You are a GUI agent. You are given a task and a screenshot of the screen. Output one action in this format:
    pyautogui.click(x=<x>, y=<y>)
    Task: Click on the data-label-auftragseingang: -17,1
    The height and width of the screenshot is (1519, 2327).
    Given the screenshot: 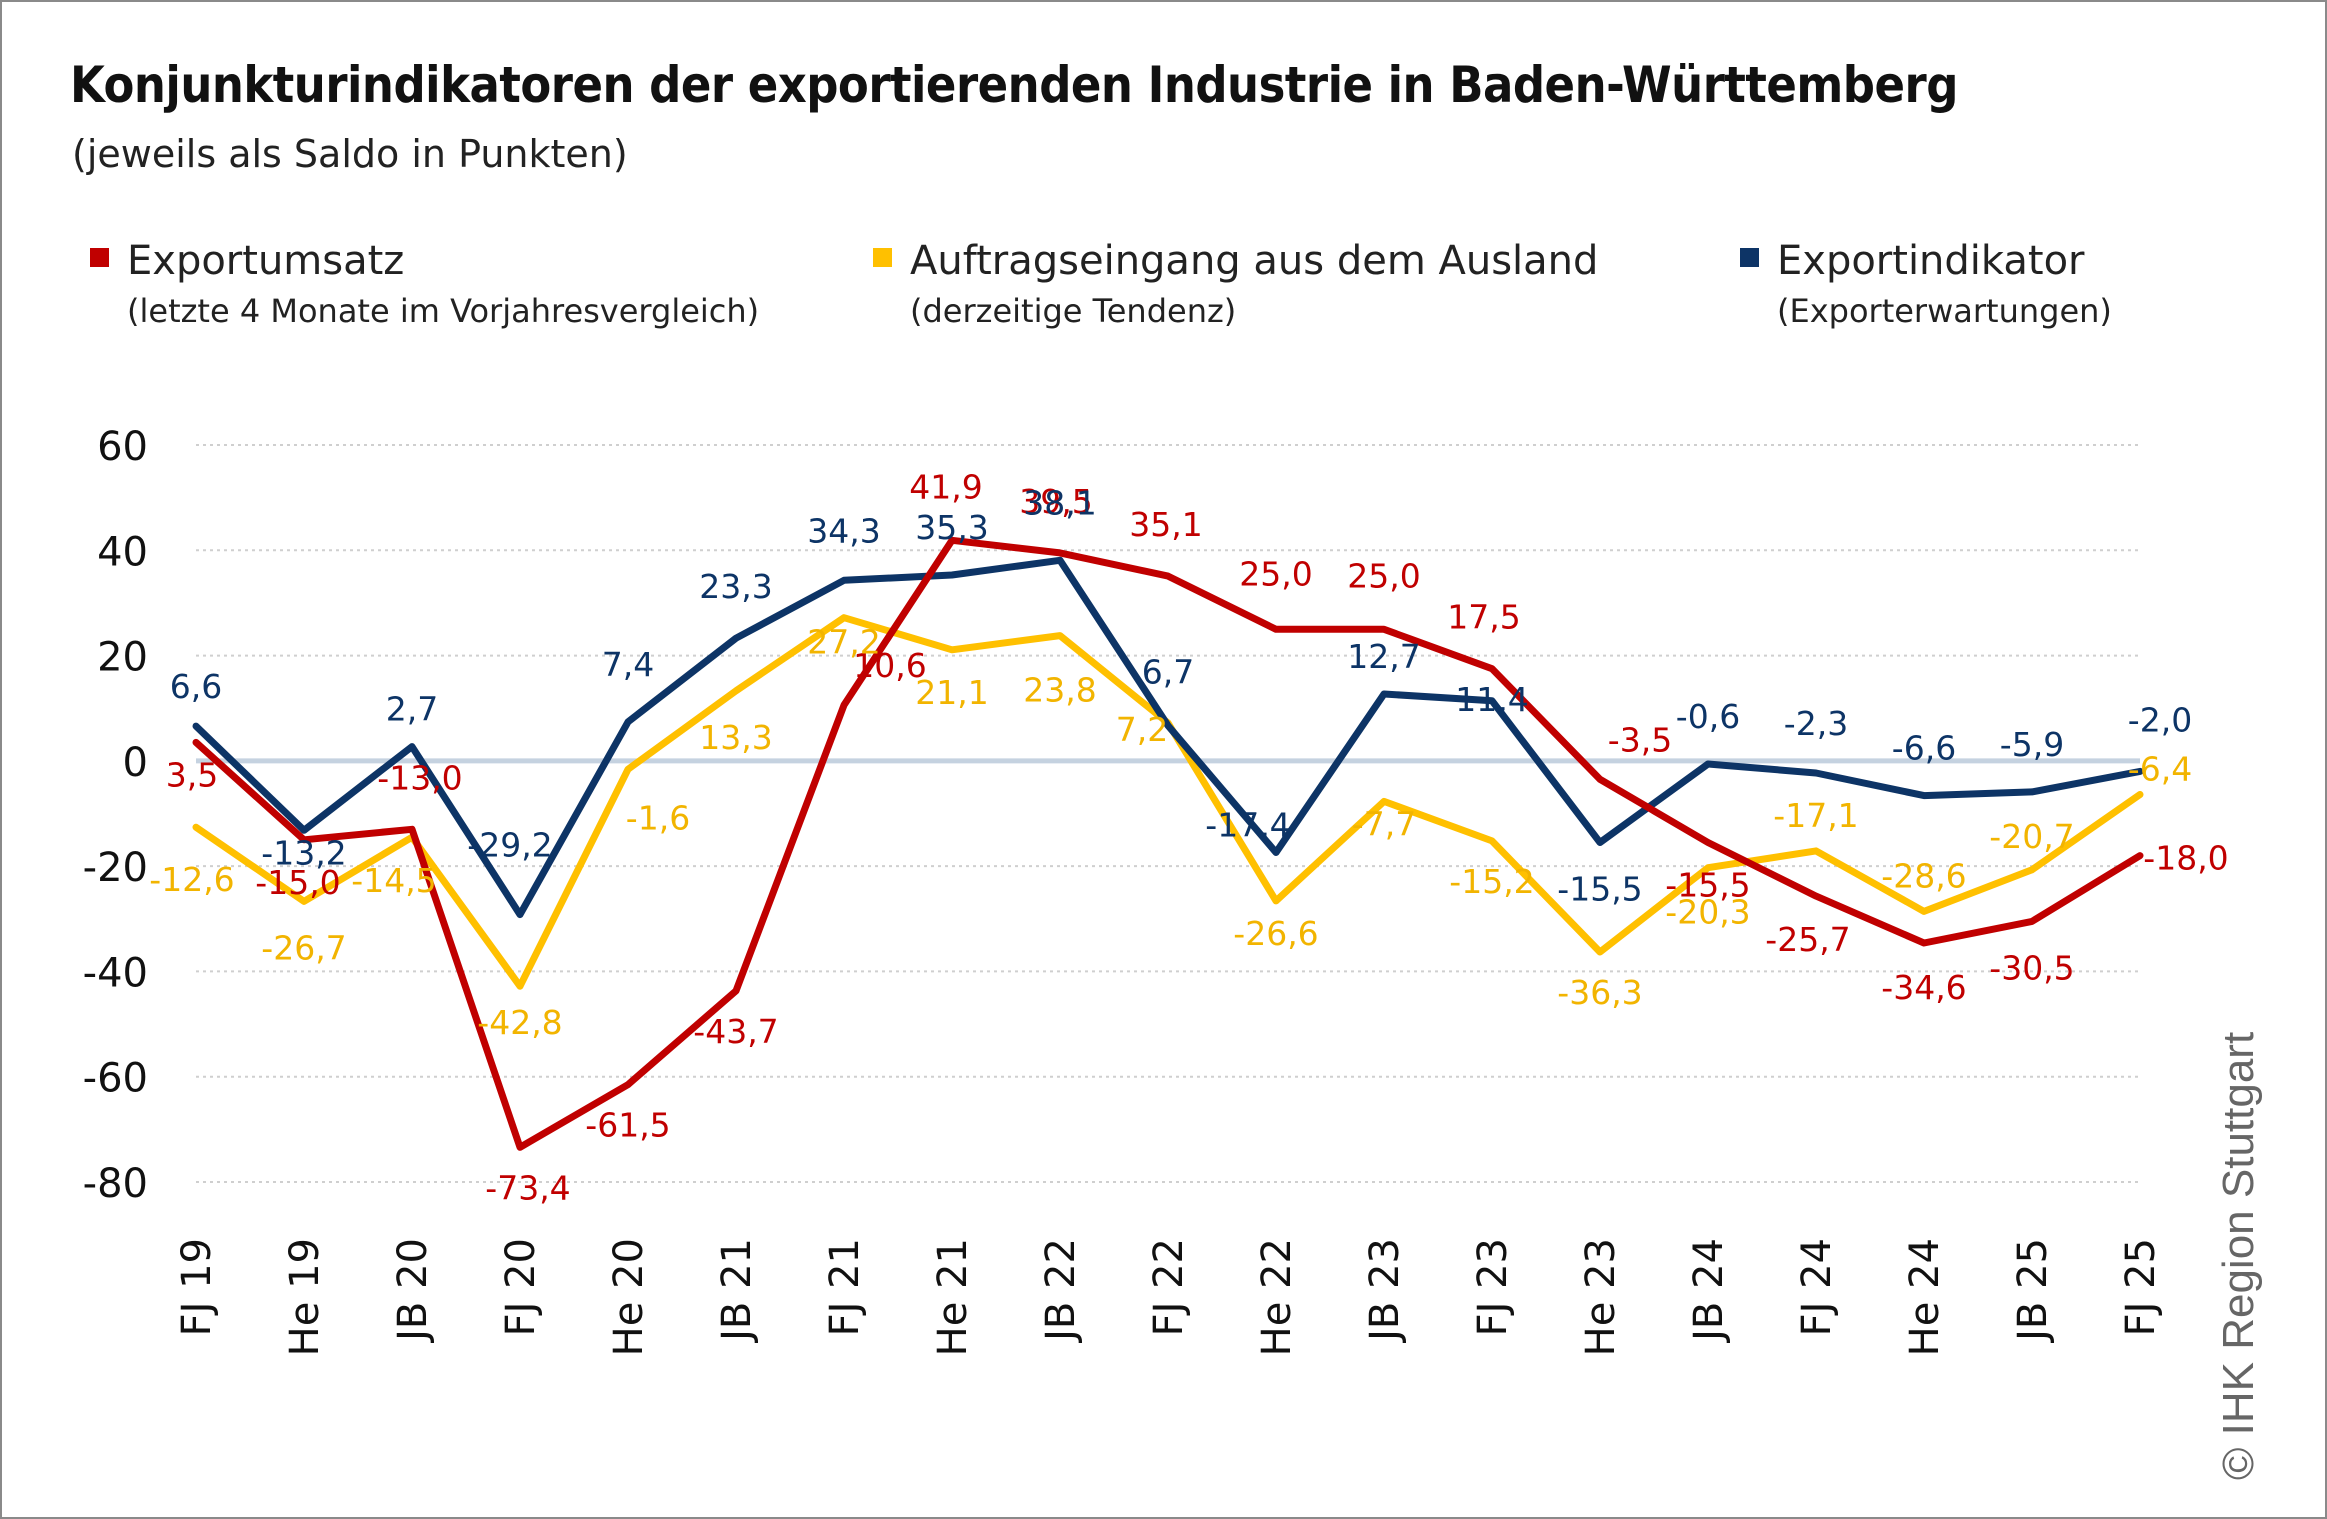 What is the action you would take?
    pyautogui.click(x=1815, y=815)
    